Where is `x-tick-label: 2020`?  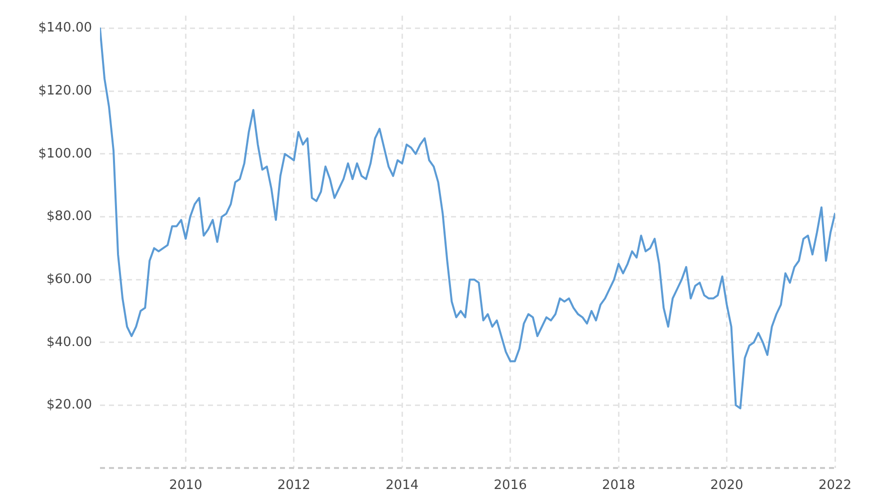 x-tick-label: 2020 is located at coordinates (727, 486).